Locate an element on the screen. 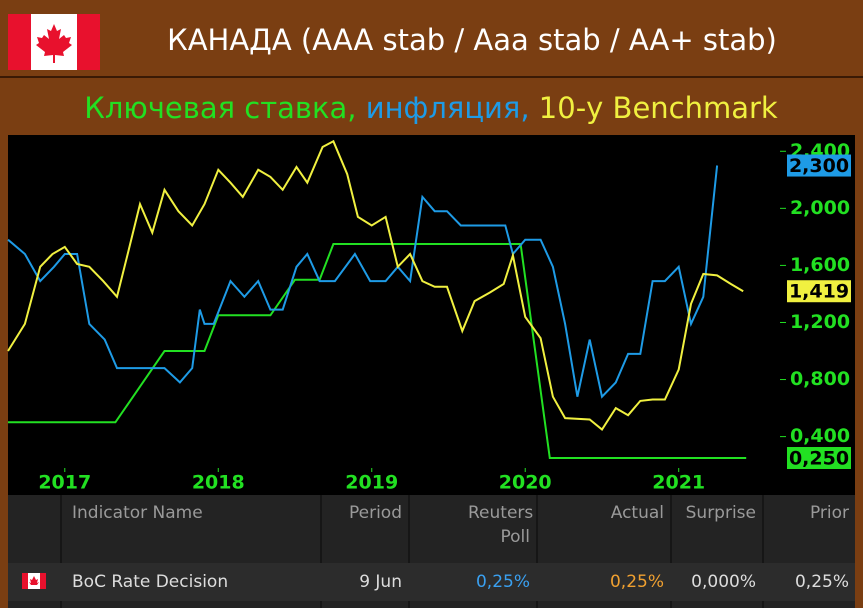 Image resolution: width=863 pixels, height=608 pixels. x-tick-label: 2021 is located at coordinates (678, 483).